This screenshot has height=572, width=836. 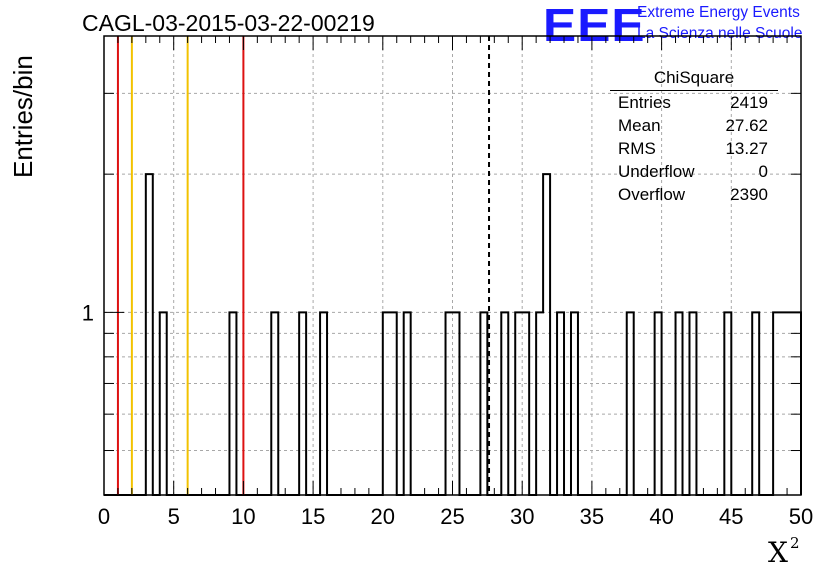 What do you see at coordinates (778, 552) in the screenshot?
I see `x-axis-label-base: X` at bounding box center [778, 552].